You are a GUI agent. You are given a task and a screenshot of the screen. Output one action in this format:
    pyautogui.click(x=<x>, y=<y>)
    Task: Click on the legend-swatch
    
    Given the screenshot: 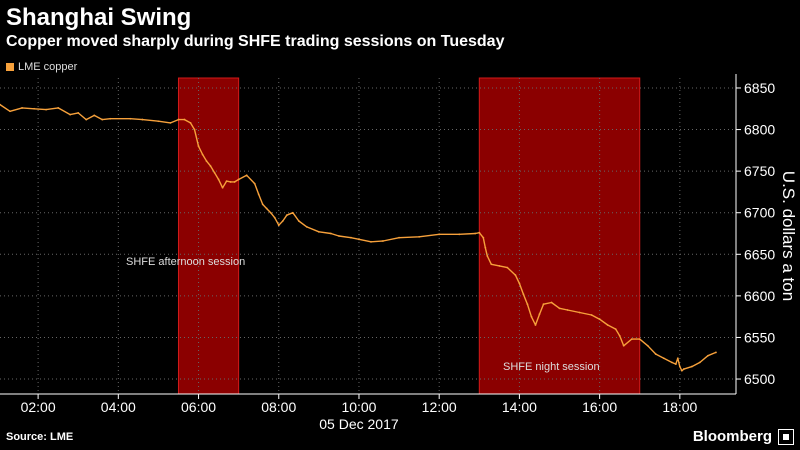 What is the action you would take?
    pyautogui.click(x=10, y=67)
    